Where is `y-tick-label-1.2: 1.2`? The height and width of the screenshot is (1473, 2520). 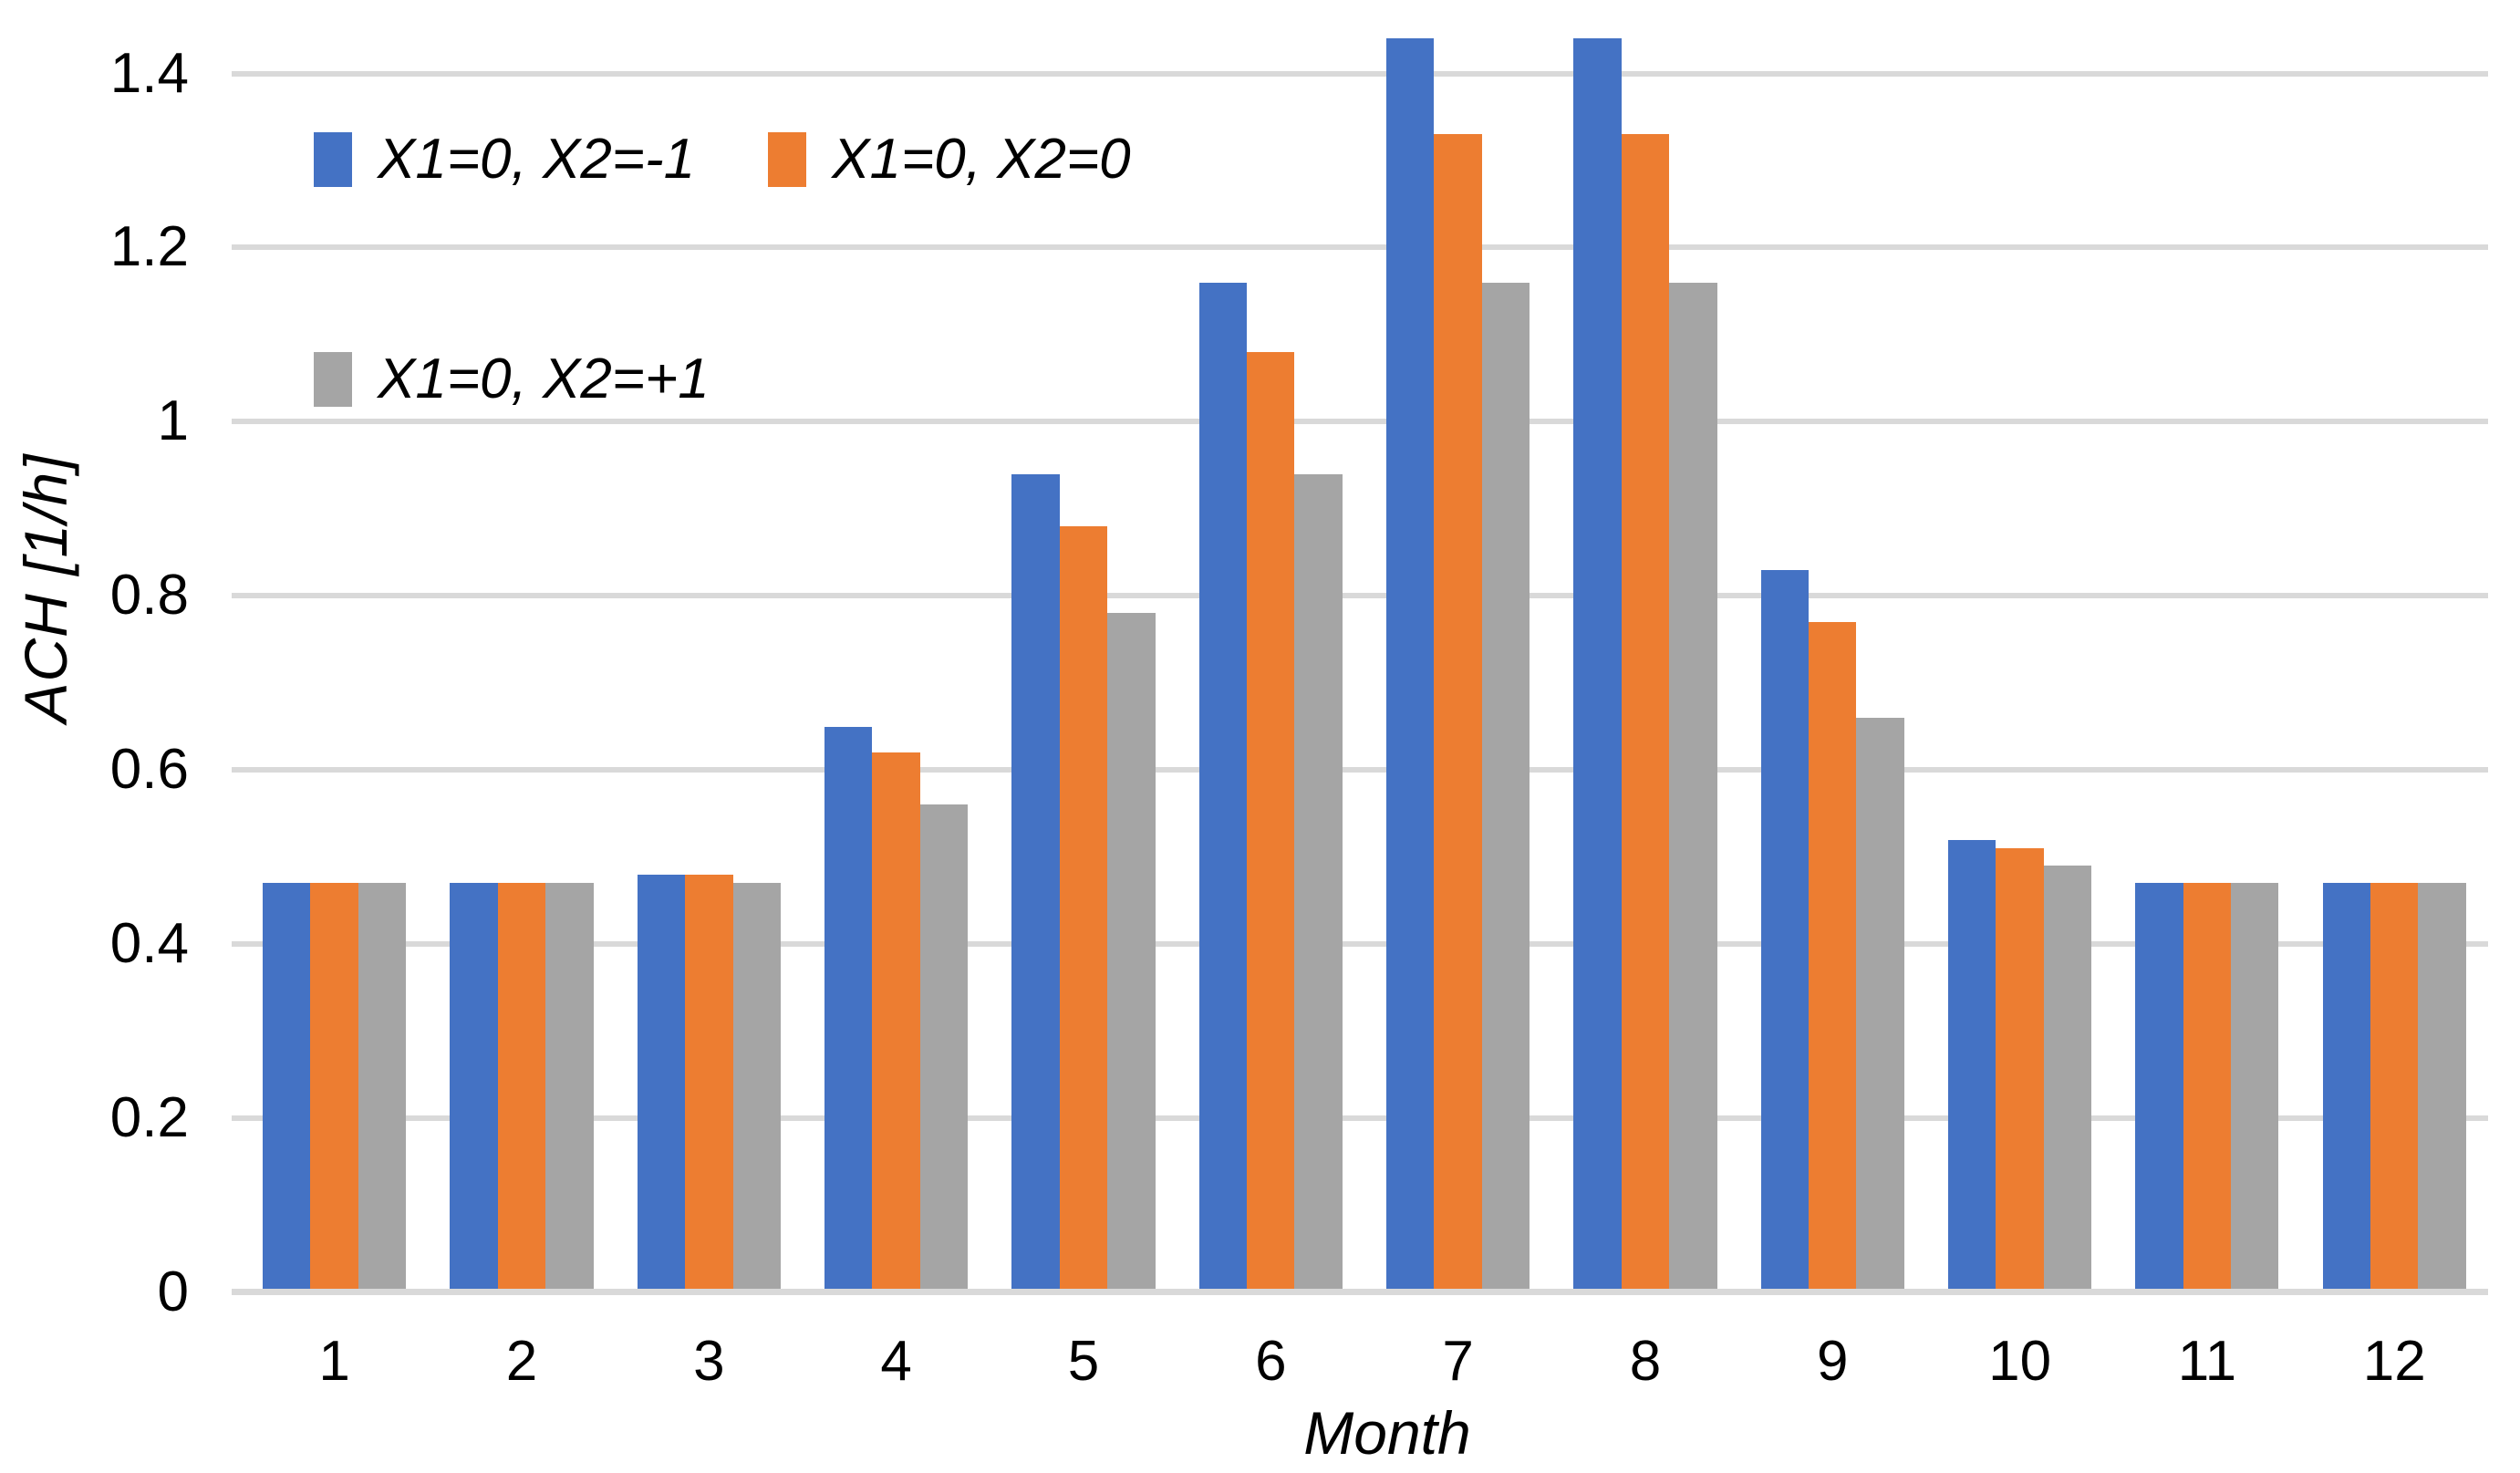 y-tick-label-1.2: 1.2 is located at coordinates (149, 247).